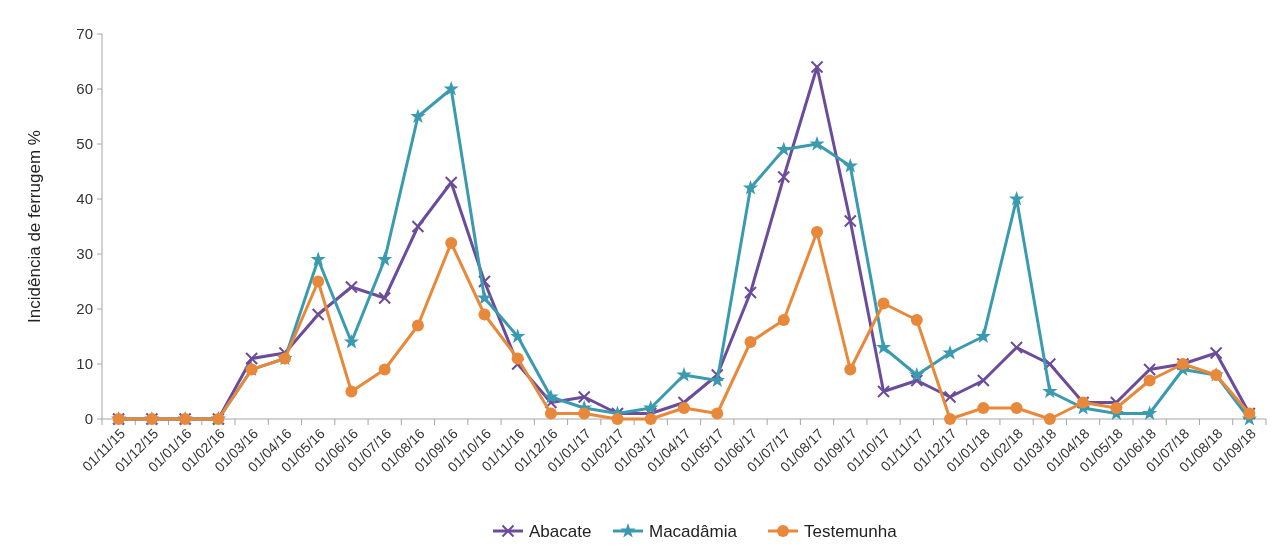 This screenshot has width=1282, height=551. What do you see at coordinates (84, 34) in the screenshot?
I see `y-tick-label: 70` at bounding box center [84, 34].